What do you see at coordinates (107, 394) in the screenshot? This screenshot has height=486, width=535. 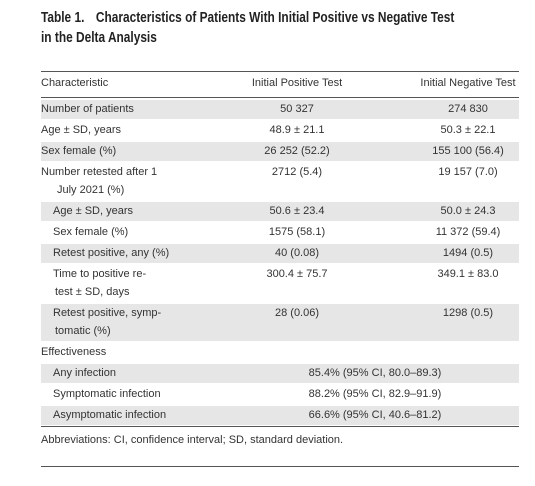 I see `row-label: Symptomatic infection` at bounding box center [107, 394].